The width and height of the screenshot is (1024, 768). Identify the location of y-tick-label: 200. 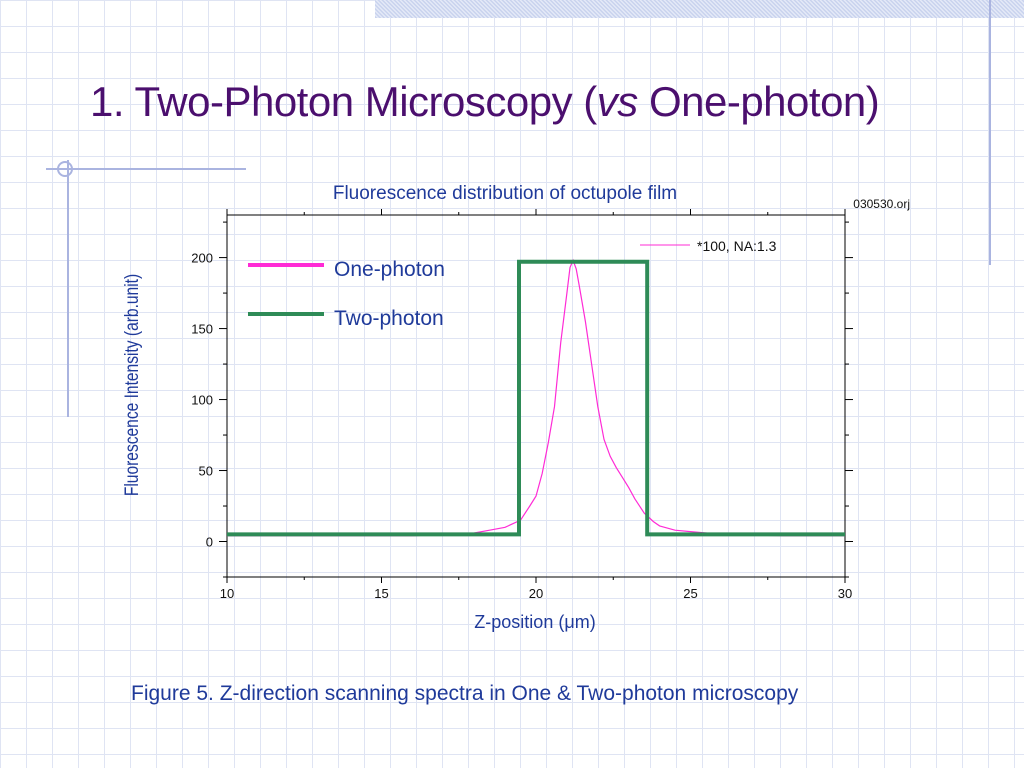
(202, 258).